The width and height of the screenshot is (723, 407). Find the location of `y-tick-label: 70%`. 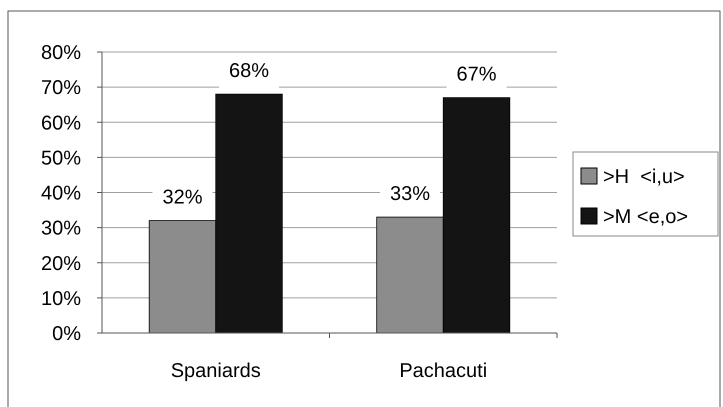

y-tick-label: 70% is located at coordinates (61, 88).